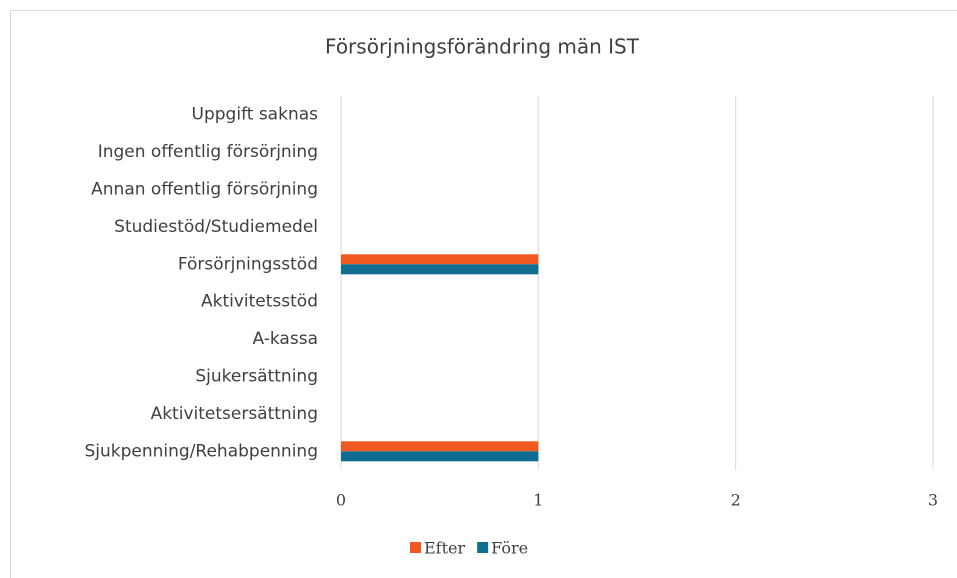 The image size is (957, 578). I want to click on legend-label: Efter, so click(445, 548).